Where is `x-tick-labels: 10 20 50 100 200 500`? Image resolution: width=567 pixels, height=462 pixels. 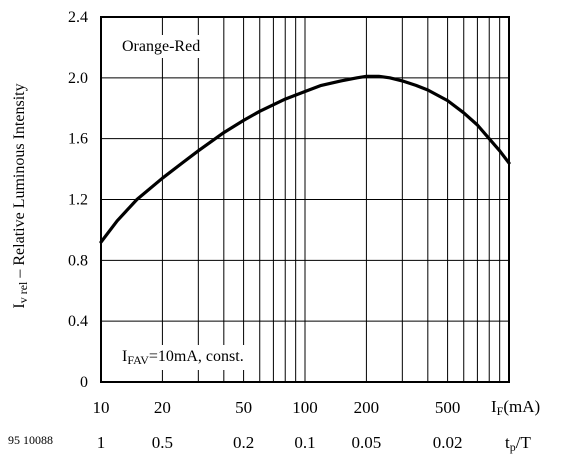 x-tick-labels: 10 20 50 100 200 500 is located at coordinates (277, 407).